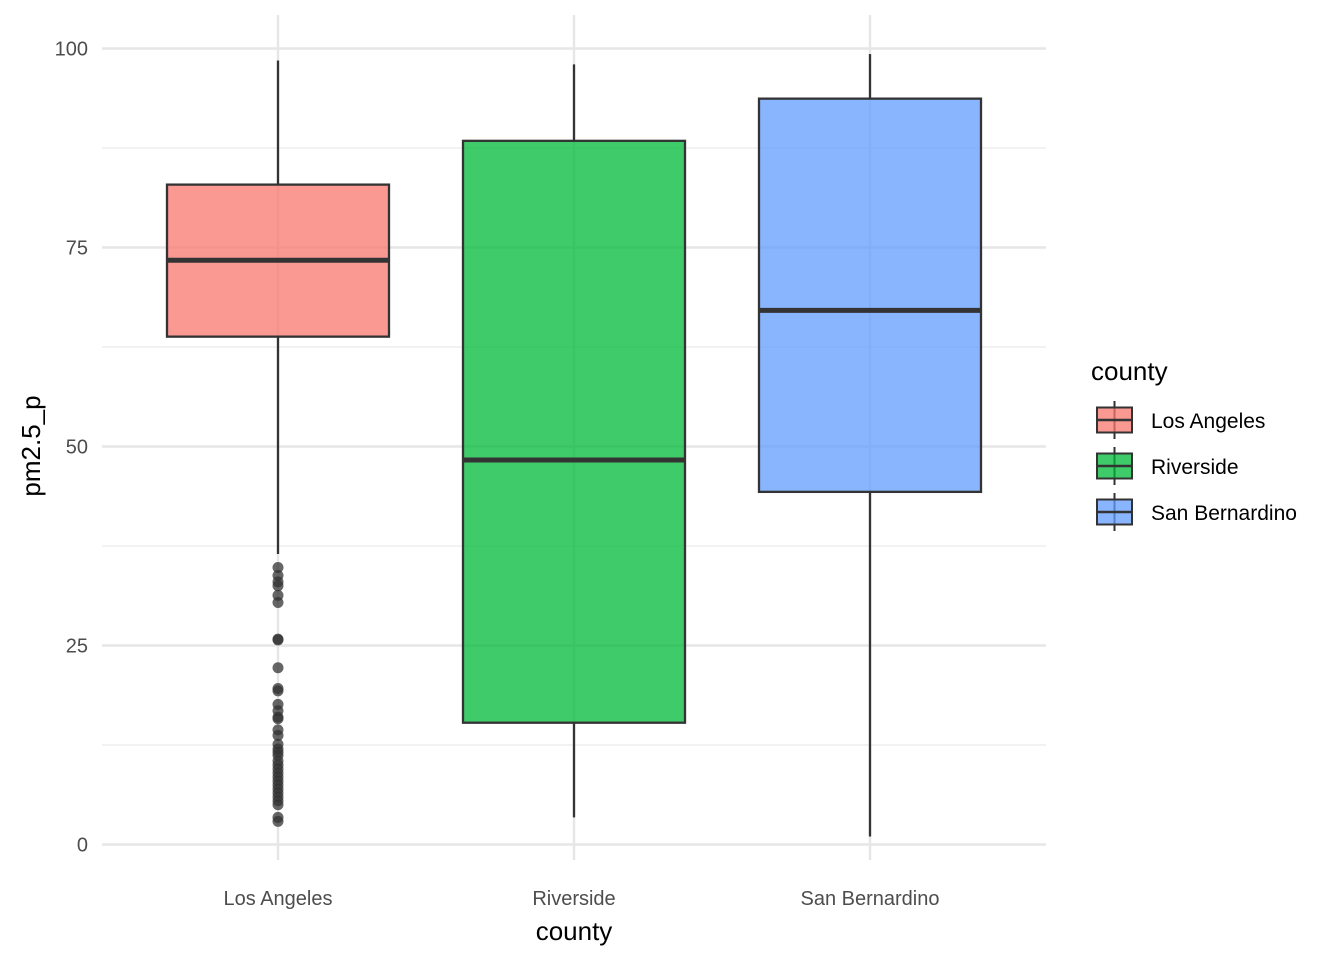 The height and width of the screenshot is (960, 1344). What do you see at coordinates (77, 647) in the screenshot?
I see `y-tick-label: 25` at bounding box center [77, 647].